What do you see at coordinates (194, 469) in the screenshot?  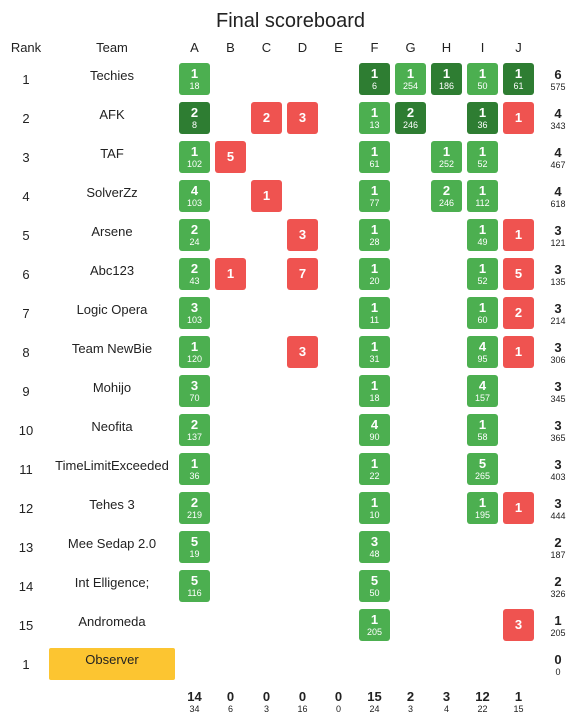 I see `problem-cell-a: 1 36` at bounding box center [194, 469].